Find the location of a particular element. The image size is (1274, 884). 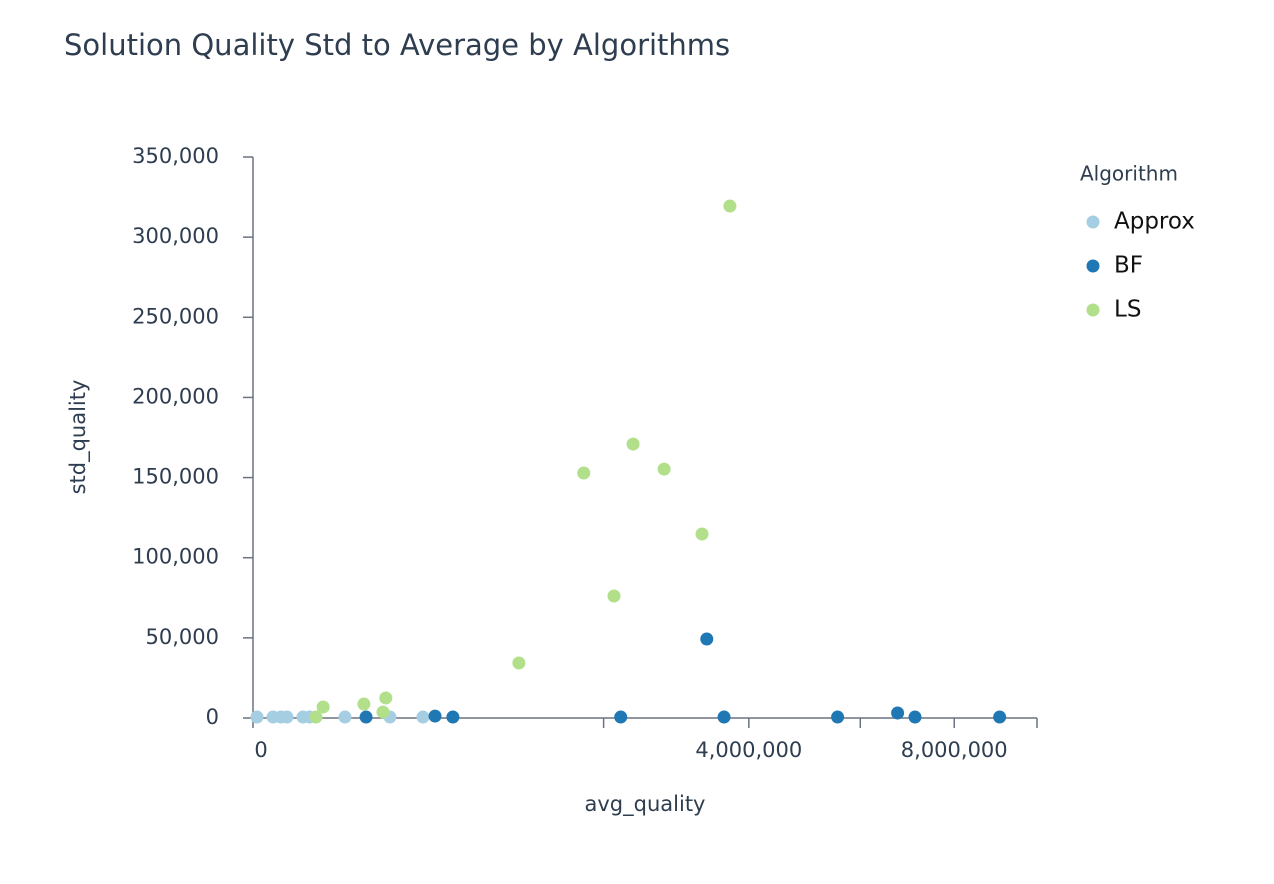

y-tick-label: 250,000 is located at coordinates (175, 316).